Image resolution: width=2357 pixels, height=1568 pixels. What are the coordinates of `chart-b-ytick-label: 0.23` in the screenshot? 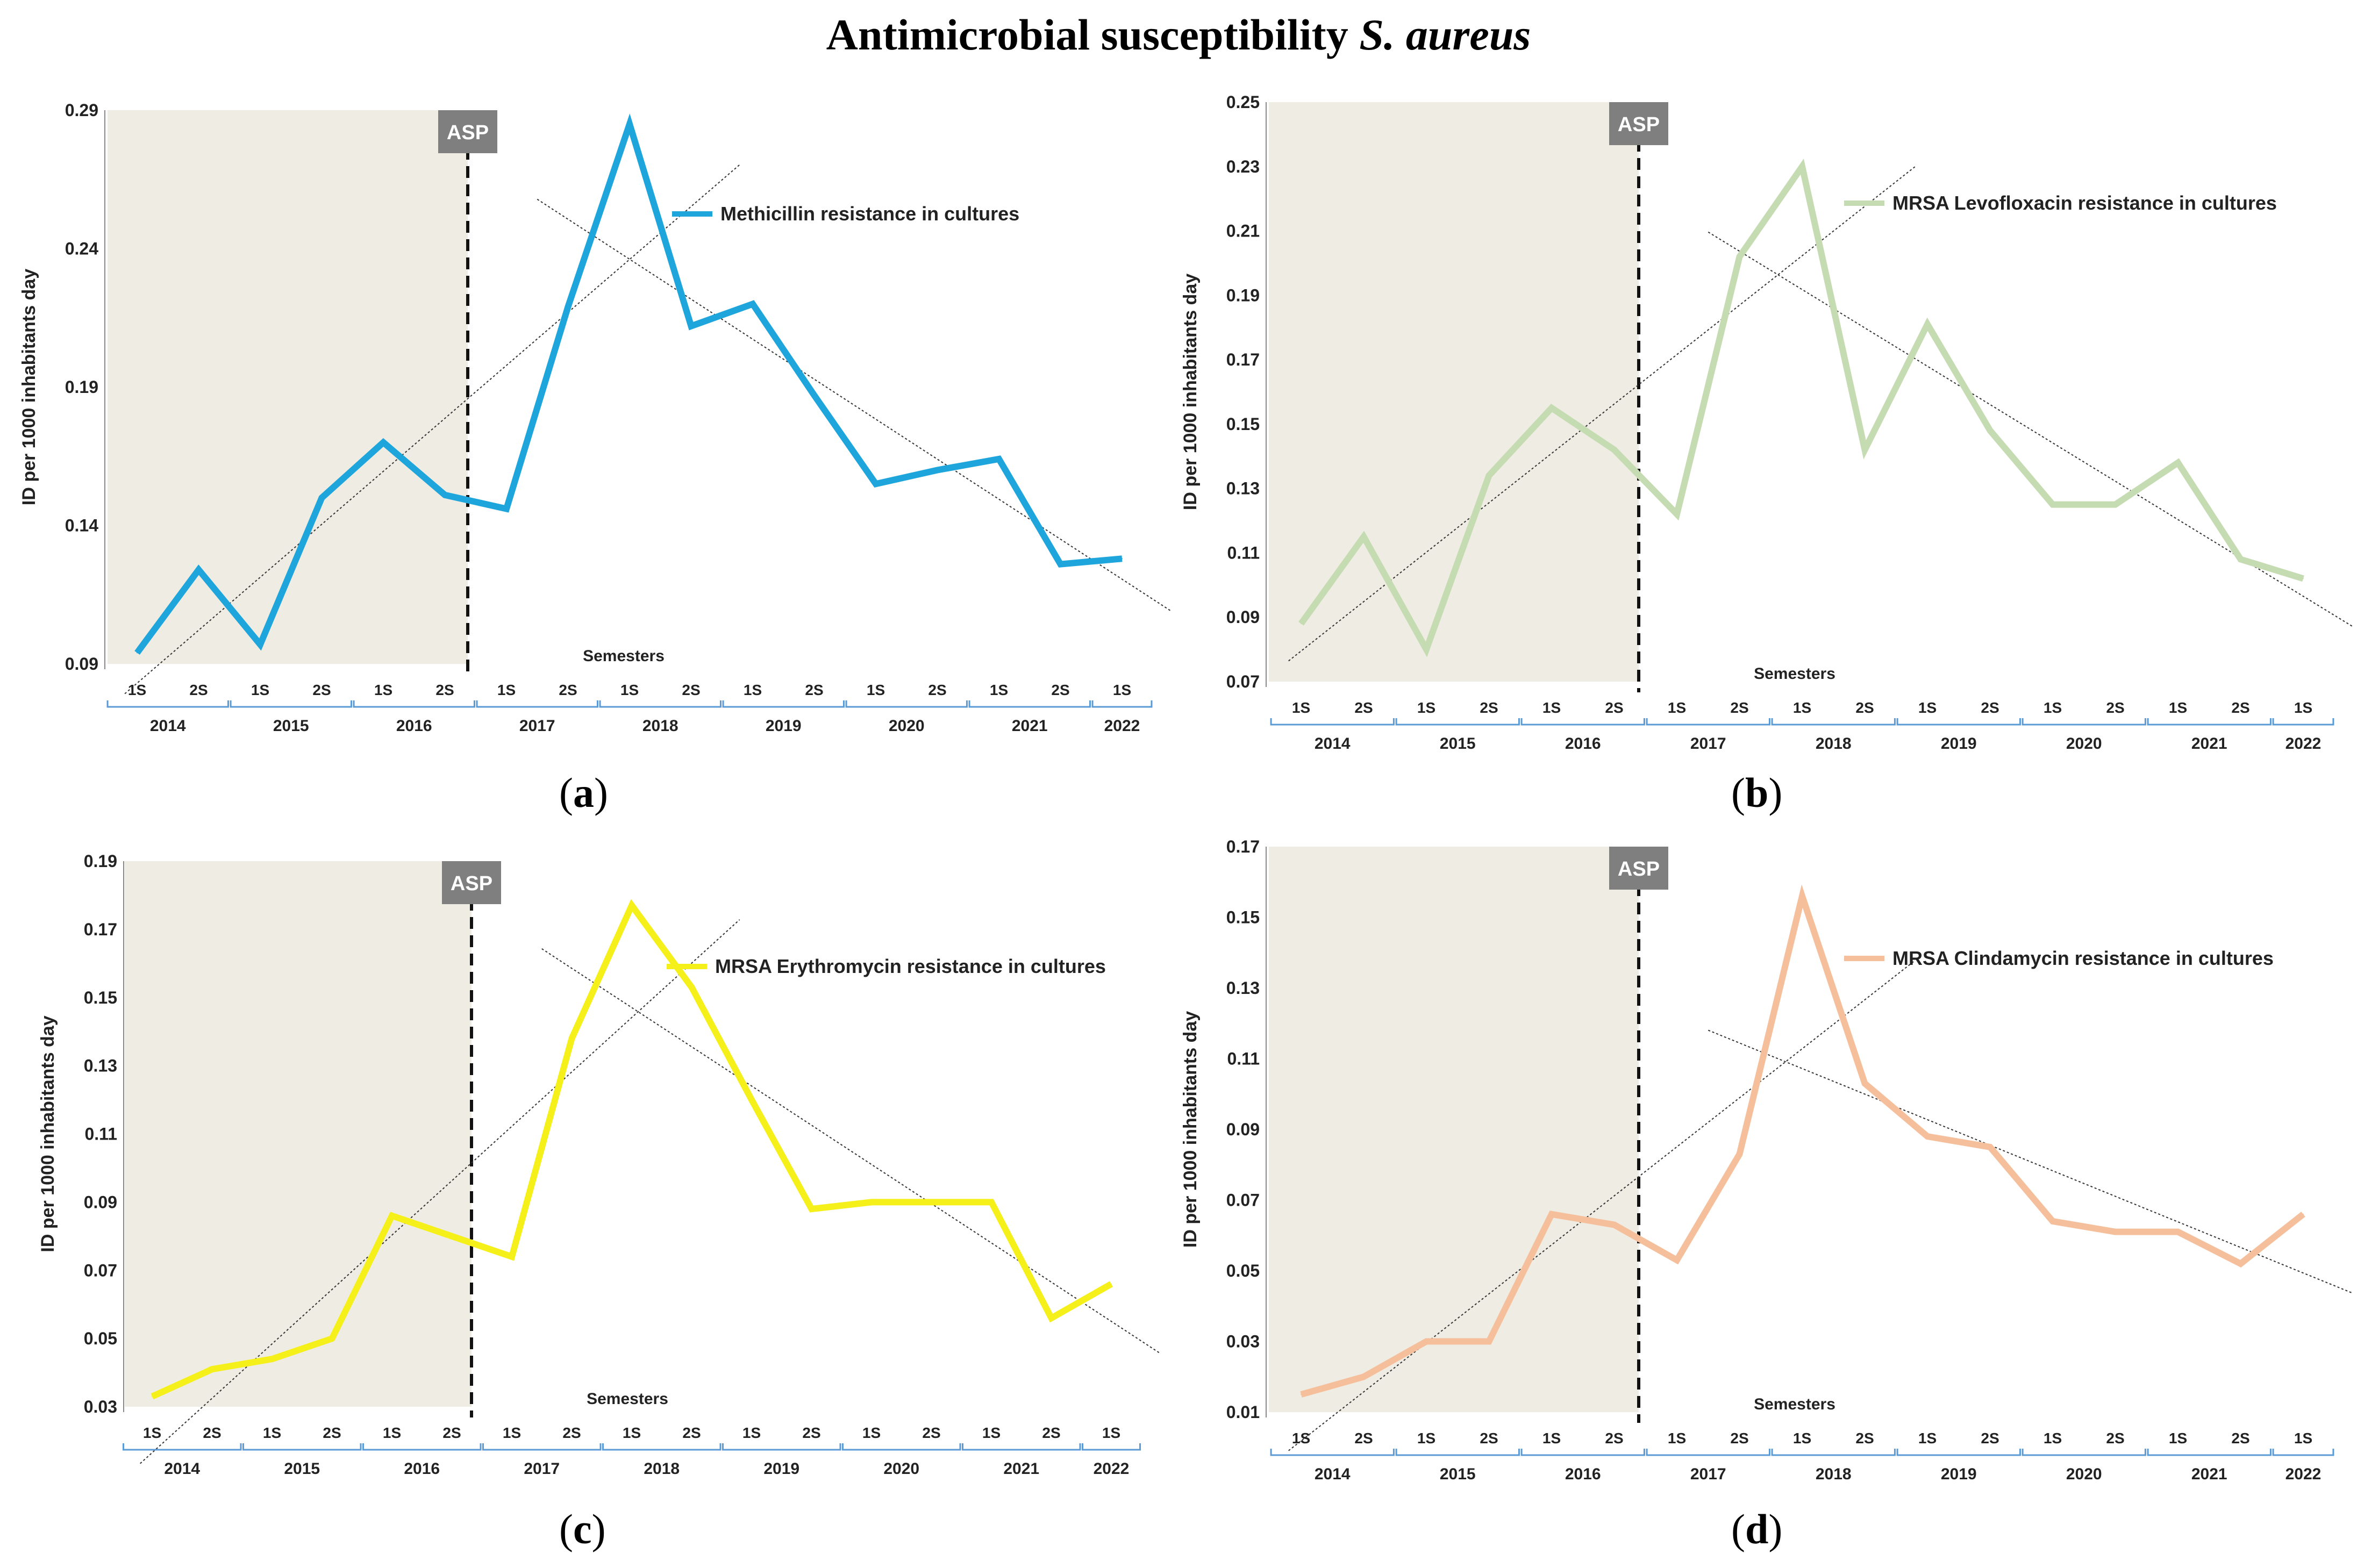 It's located at (1243, 166).